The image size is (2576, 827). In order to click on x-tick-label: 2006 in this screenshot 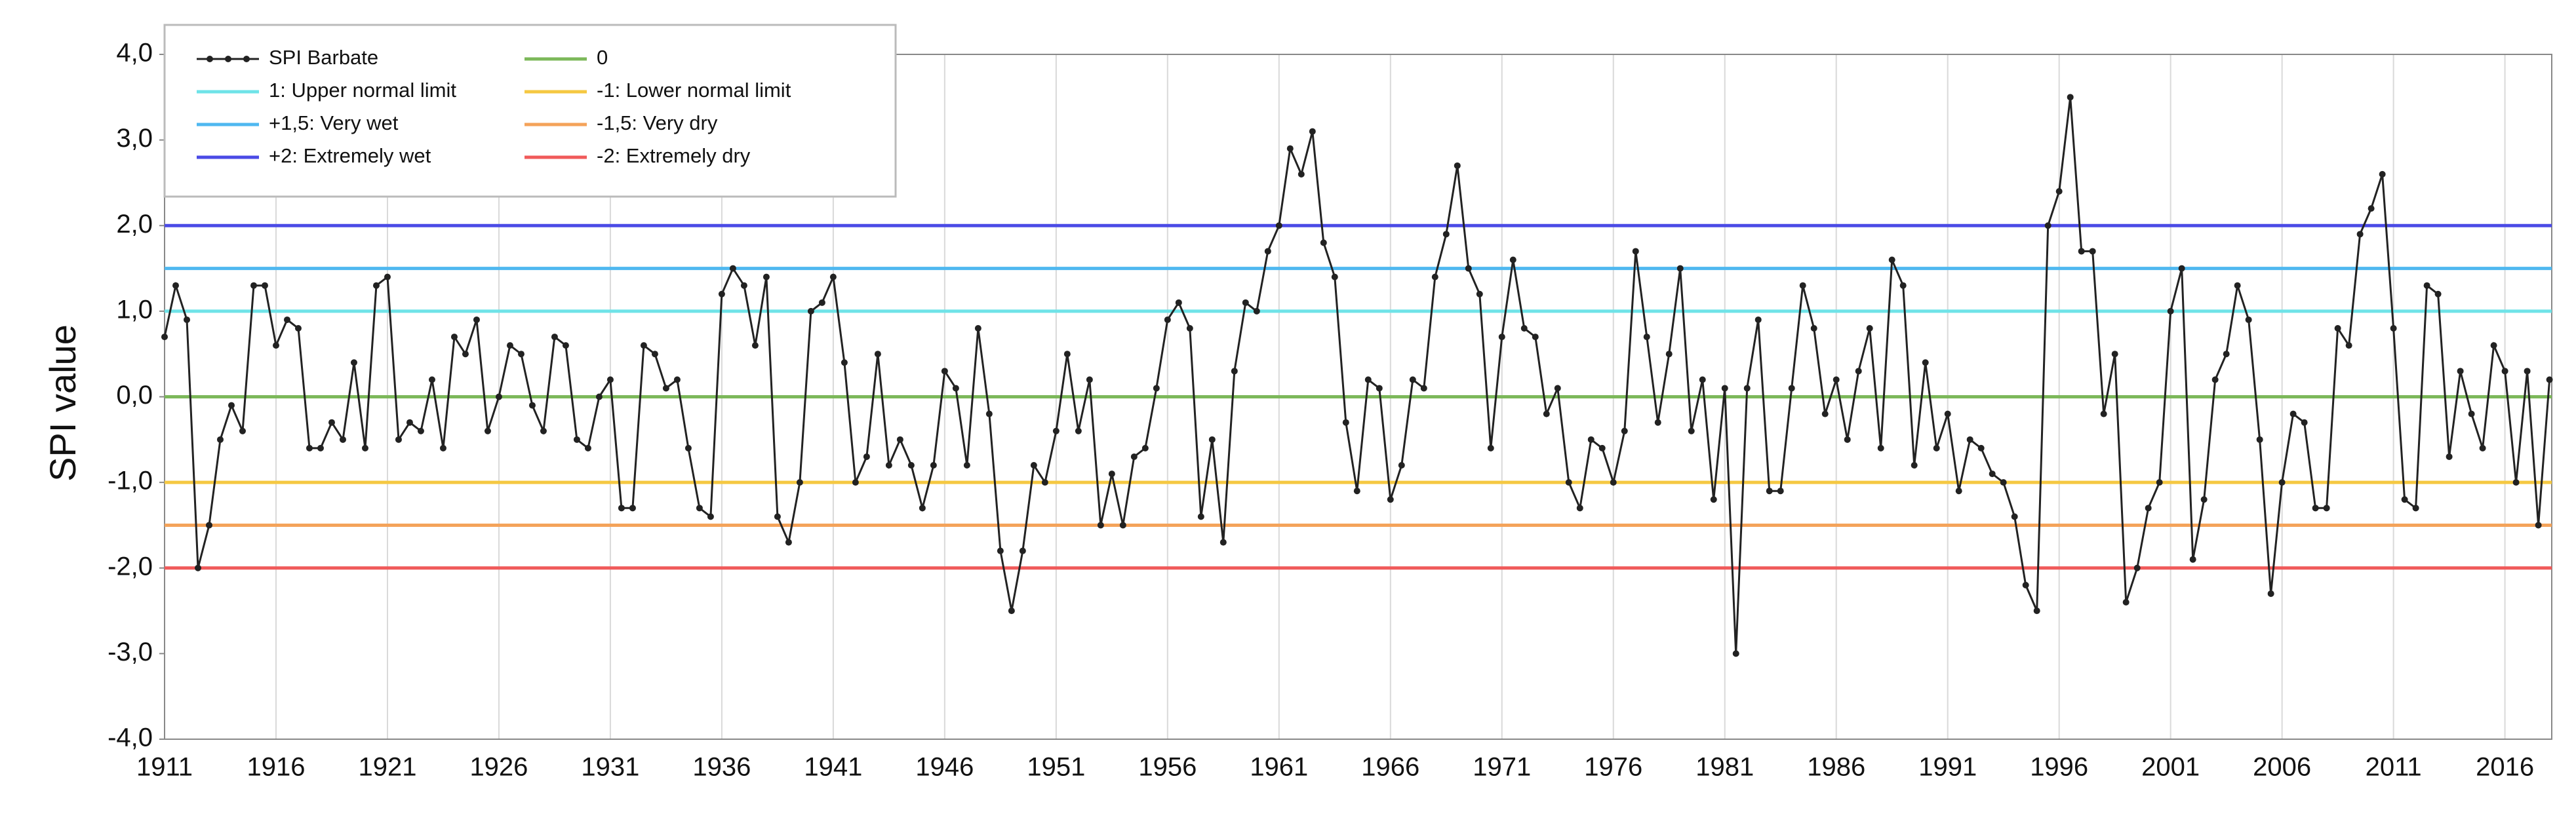, I will do `click(2282, 767)`.